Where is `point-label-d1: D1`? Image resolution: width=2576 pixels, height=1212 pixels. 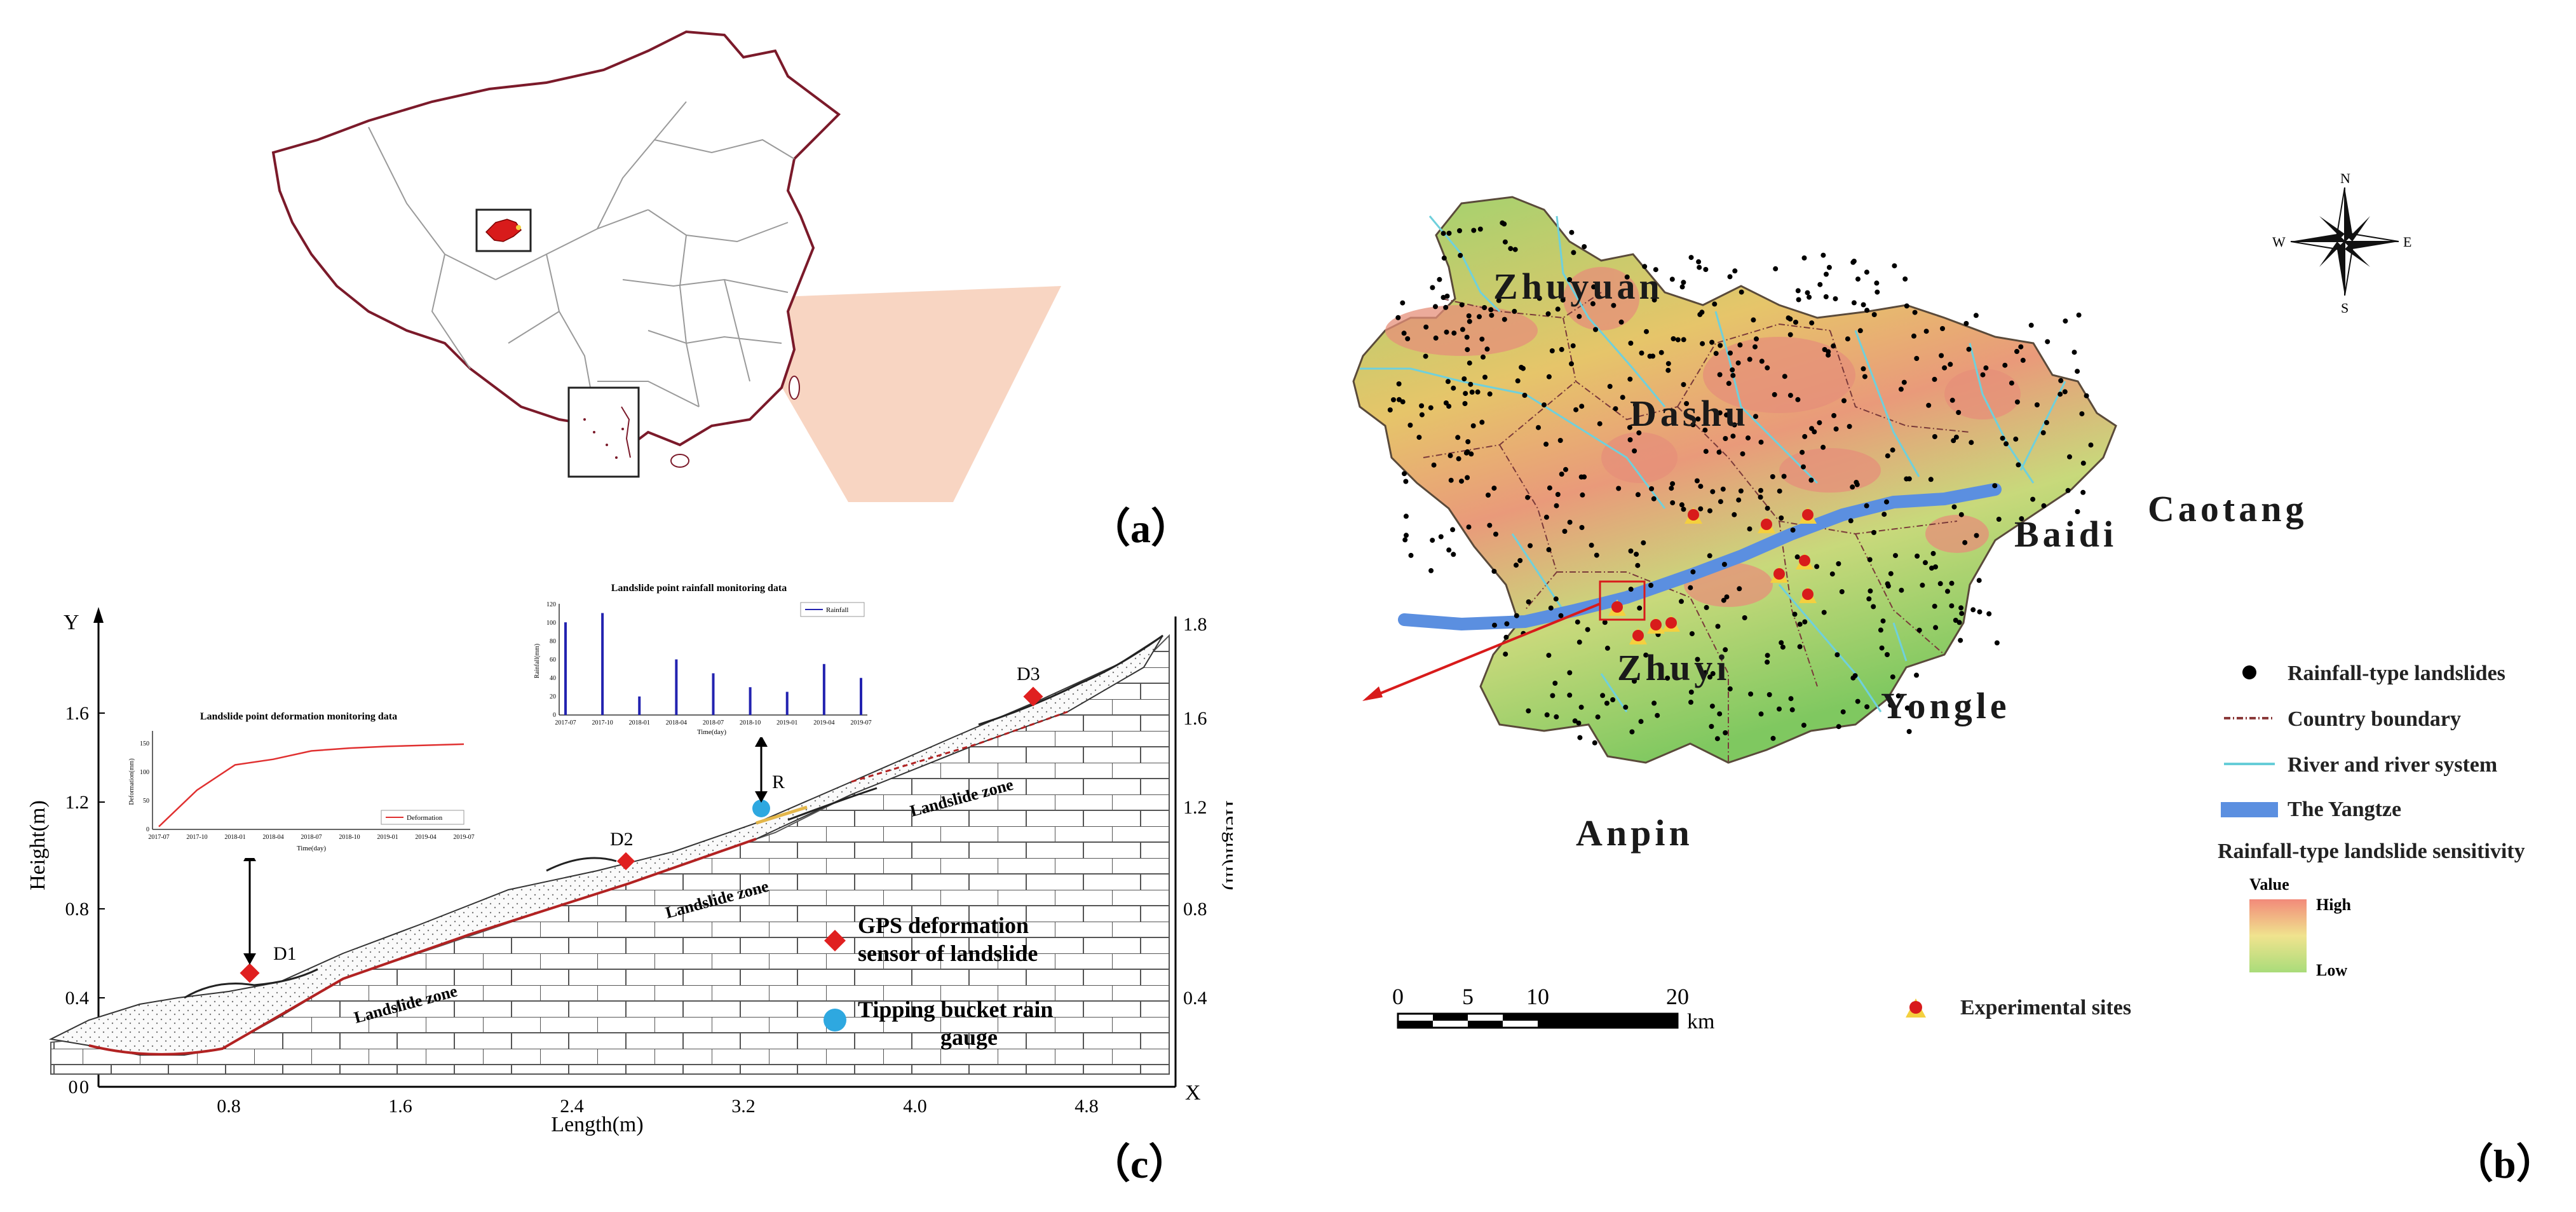 point-label-d1: D1 is located at coordinates (285, 953).